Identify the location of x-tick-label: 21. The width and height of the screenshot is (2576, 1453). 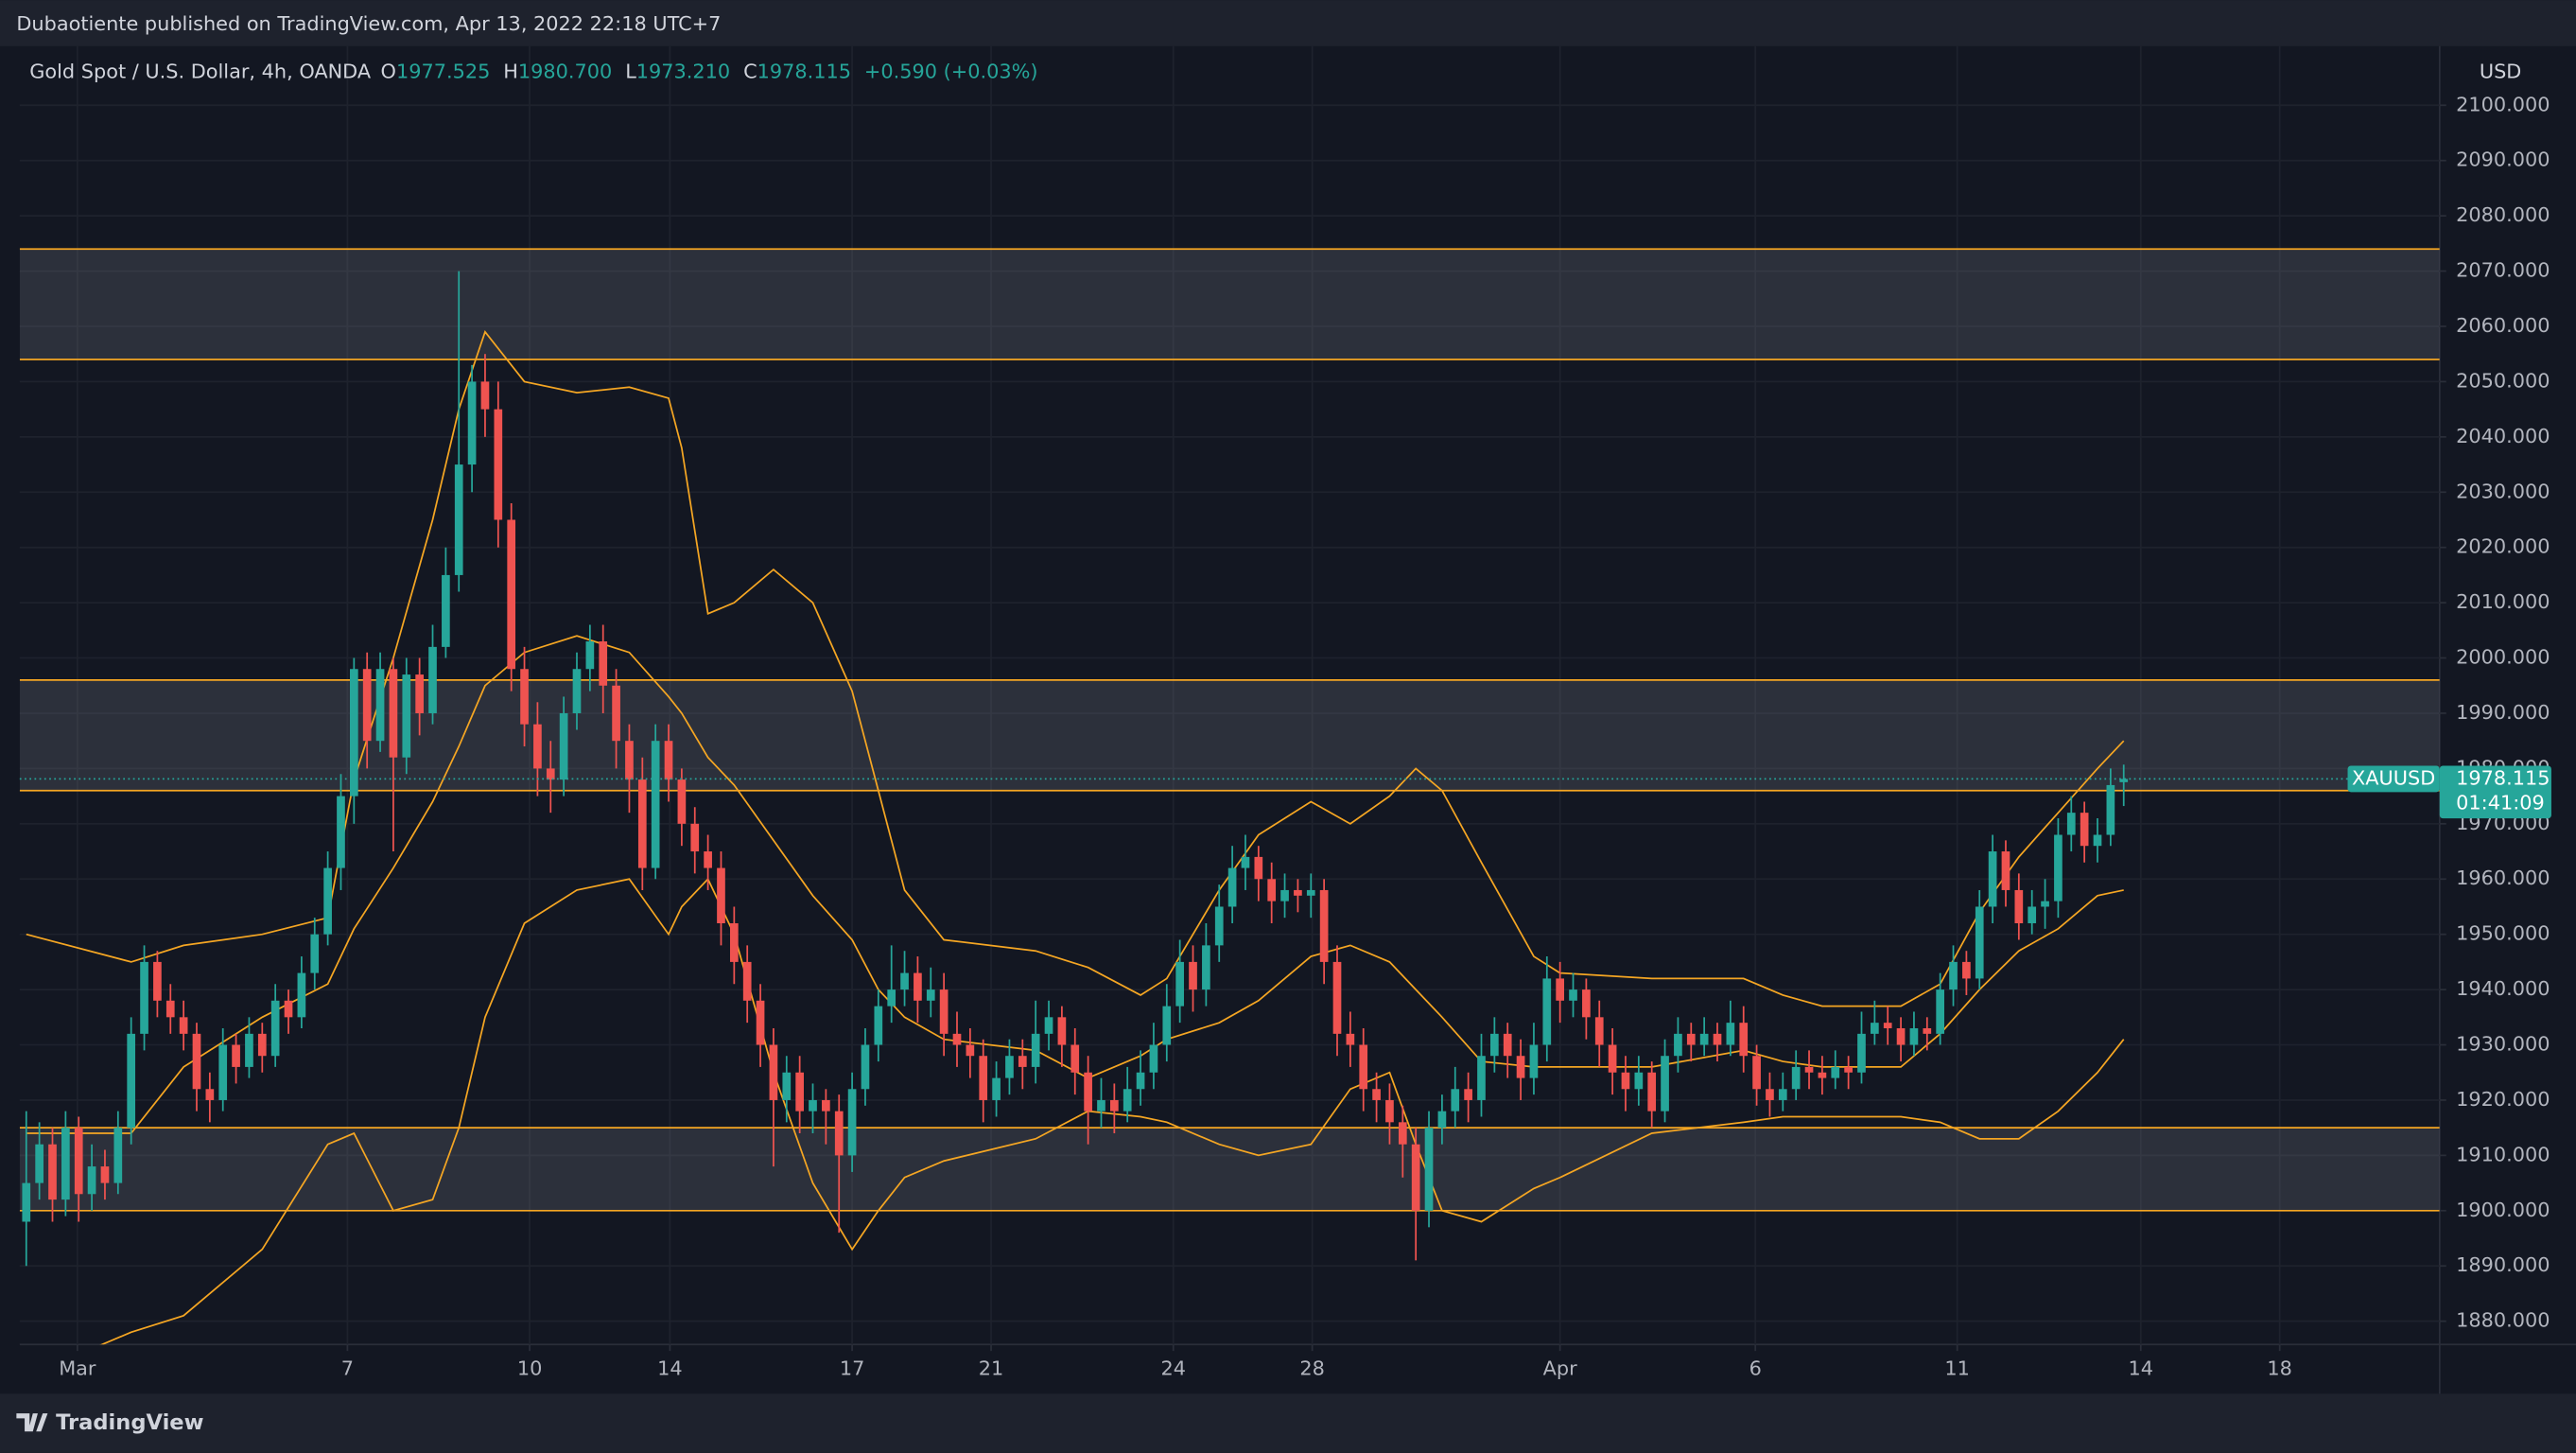
(991, 1368).